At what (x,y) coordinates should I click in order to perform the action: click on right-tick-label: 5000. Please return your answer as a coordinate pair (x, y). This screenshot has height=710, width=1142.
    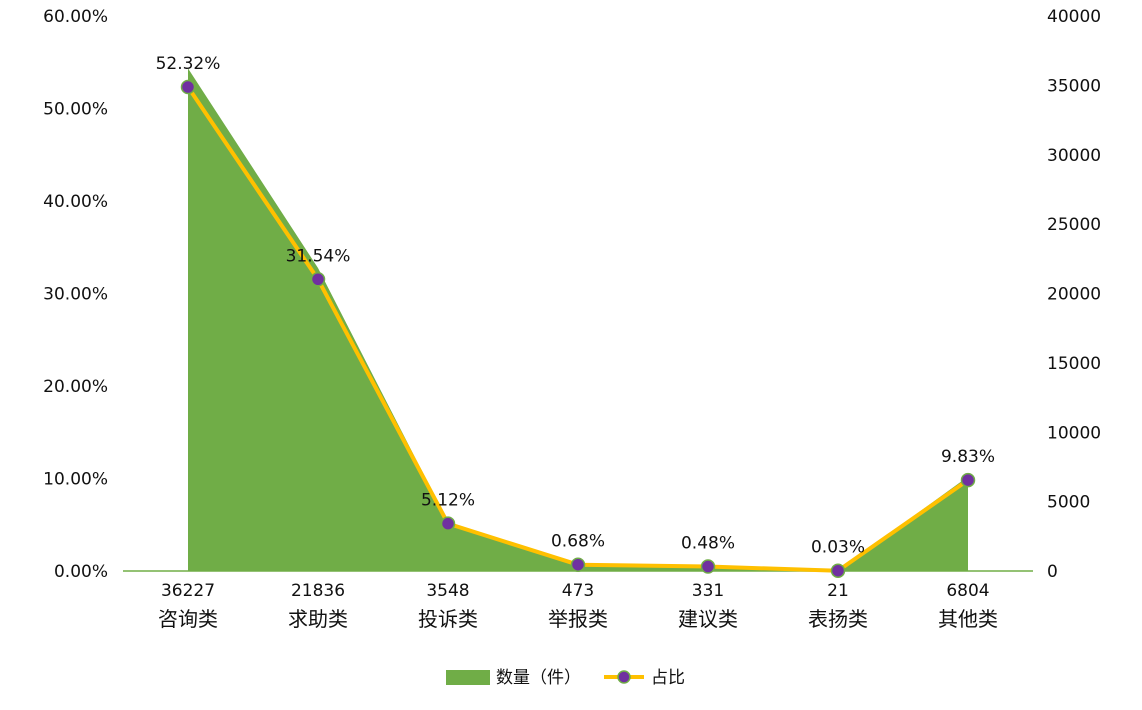
    Looking at the image, I should click on (1068, 503).